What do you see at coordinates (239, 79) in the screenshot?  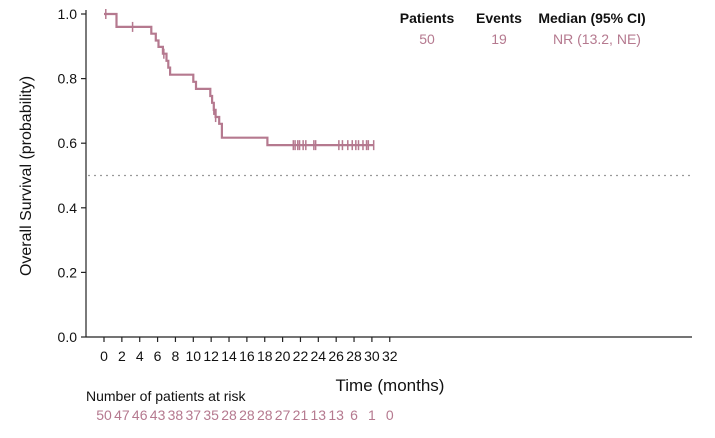 I see `survival-curve` at bounding box center [239, 79].